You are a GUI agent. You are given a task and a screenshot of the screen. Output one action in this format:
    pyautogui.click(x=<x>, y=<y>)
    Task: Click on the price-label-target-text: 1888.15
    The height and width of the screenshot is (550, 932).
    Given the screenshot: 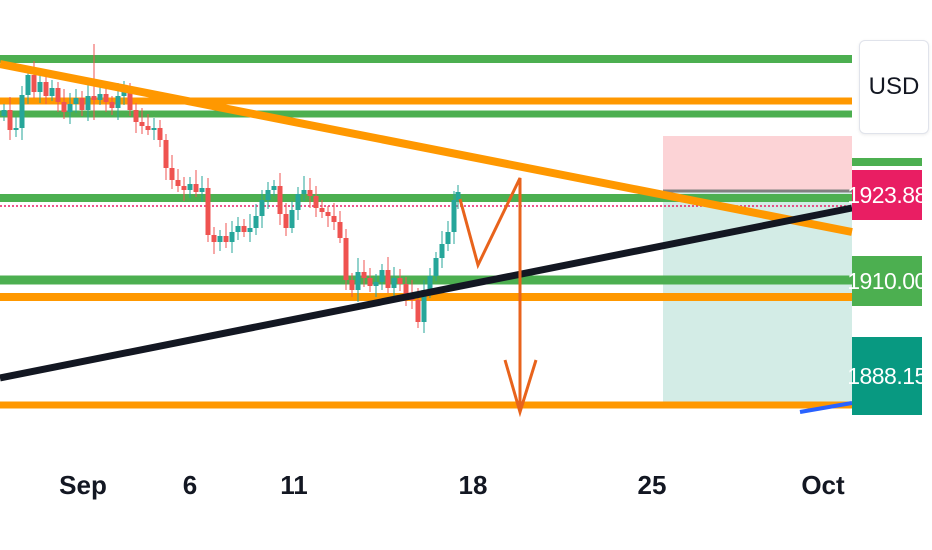 What is the action you would take?
    pyautogui.click(x=887, y=375)
    